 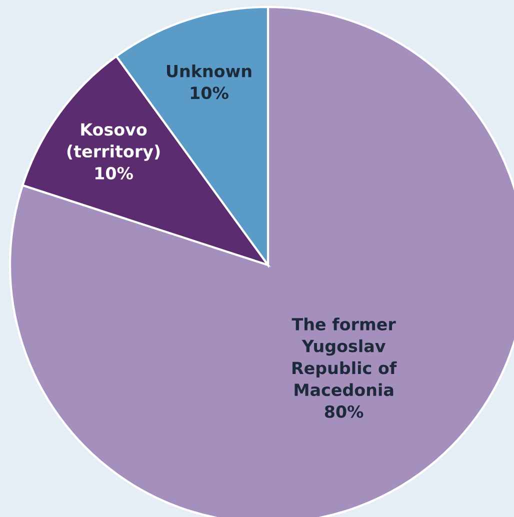 I want to click on slice-label: Kosovo (territory), so click(x=113, y=142).